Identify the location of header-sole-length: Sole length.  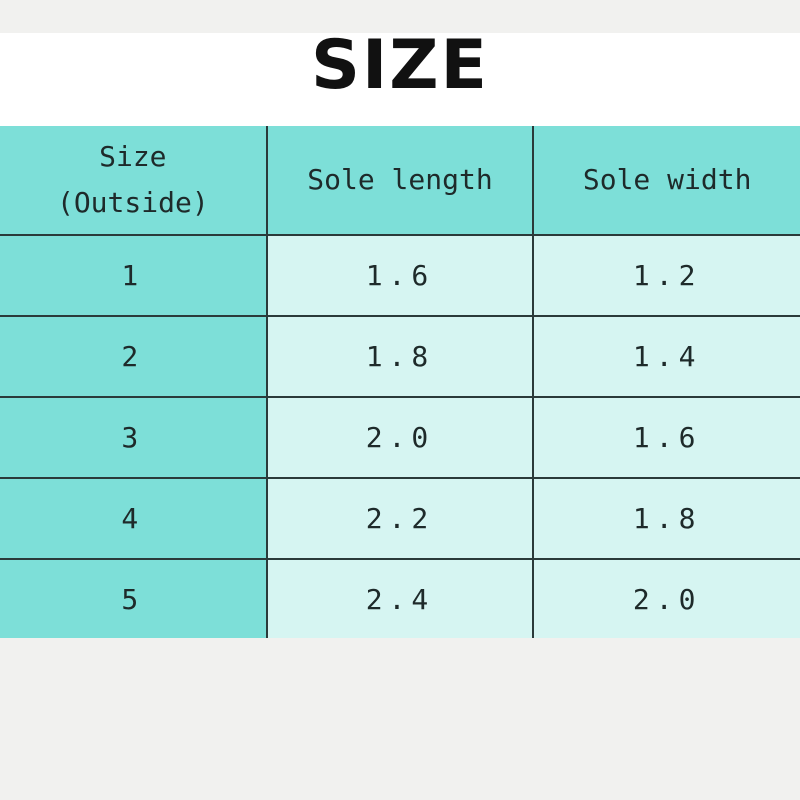
(400, 181).